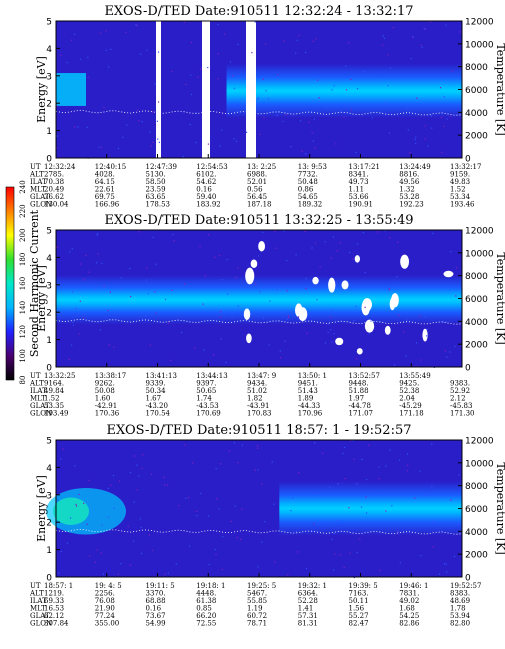 The width and height of the screenshot is (505, 649). Describe the element at coordinates (479, 254) in the screenshot. I see `y-right-tick-label: 10000` at that location.